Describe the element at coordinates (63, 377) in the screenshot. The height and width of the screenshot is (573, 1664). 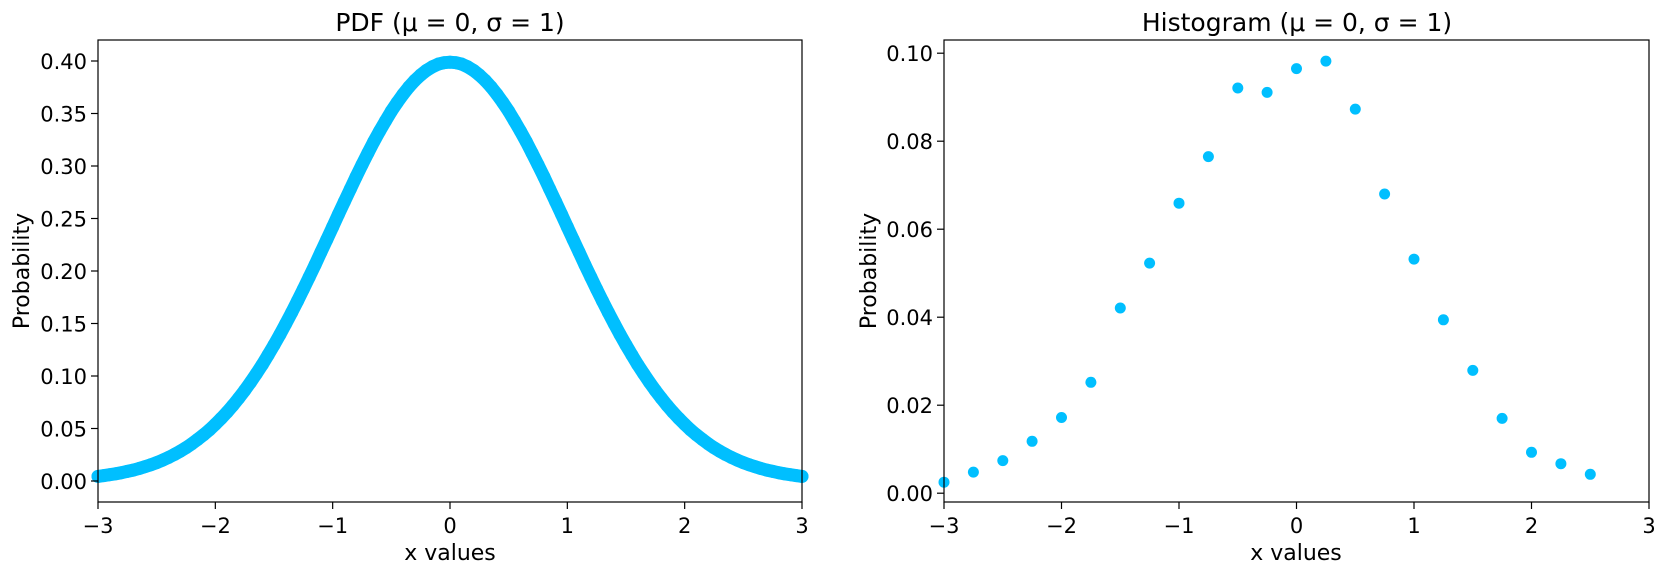
I see `pdf-y-tick-label: 0.10` at that location.